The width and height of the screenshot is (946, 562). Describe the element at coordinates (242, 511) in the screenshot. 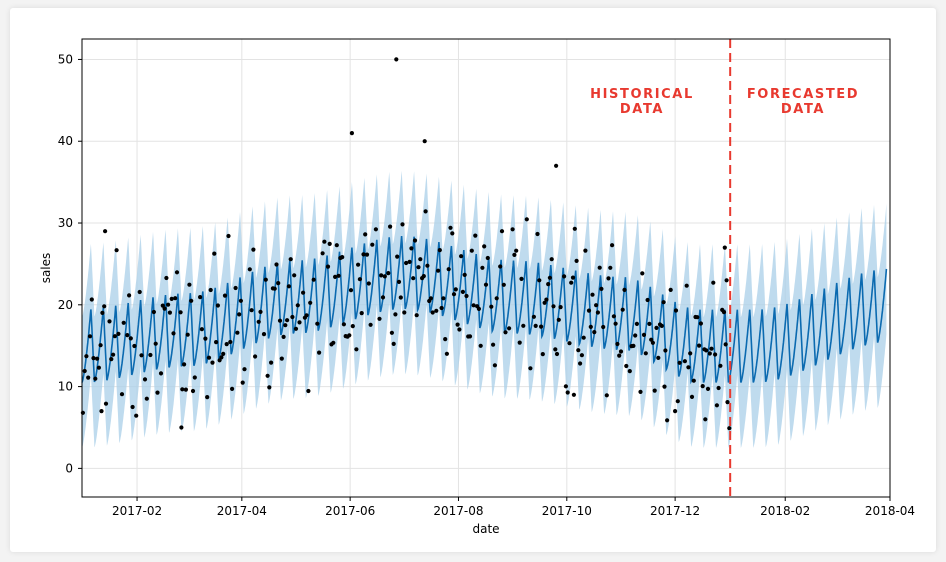

I see `x-tick-label: 2017-04` at that location.